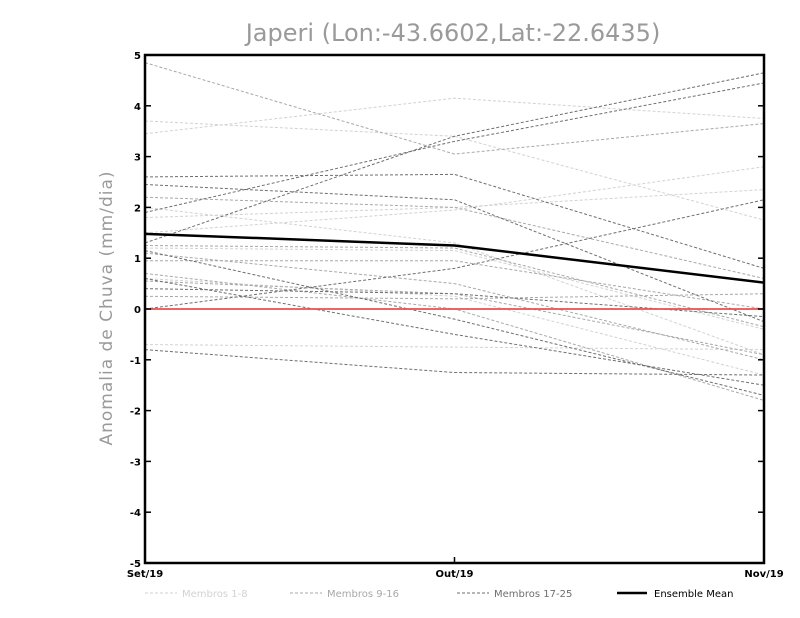 The height and width of the screenshot is (618, 800). I want to click on y-tick-label: 0, so click(137, 310).